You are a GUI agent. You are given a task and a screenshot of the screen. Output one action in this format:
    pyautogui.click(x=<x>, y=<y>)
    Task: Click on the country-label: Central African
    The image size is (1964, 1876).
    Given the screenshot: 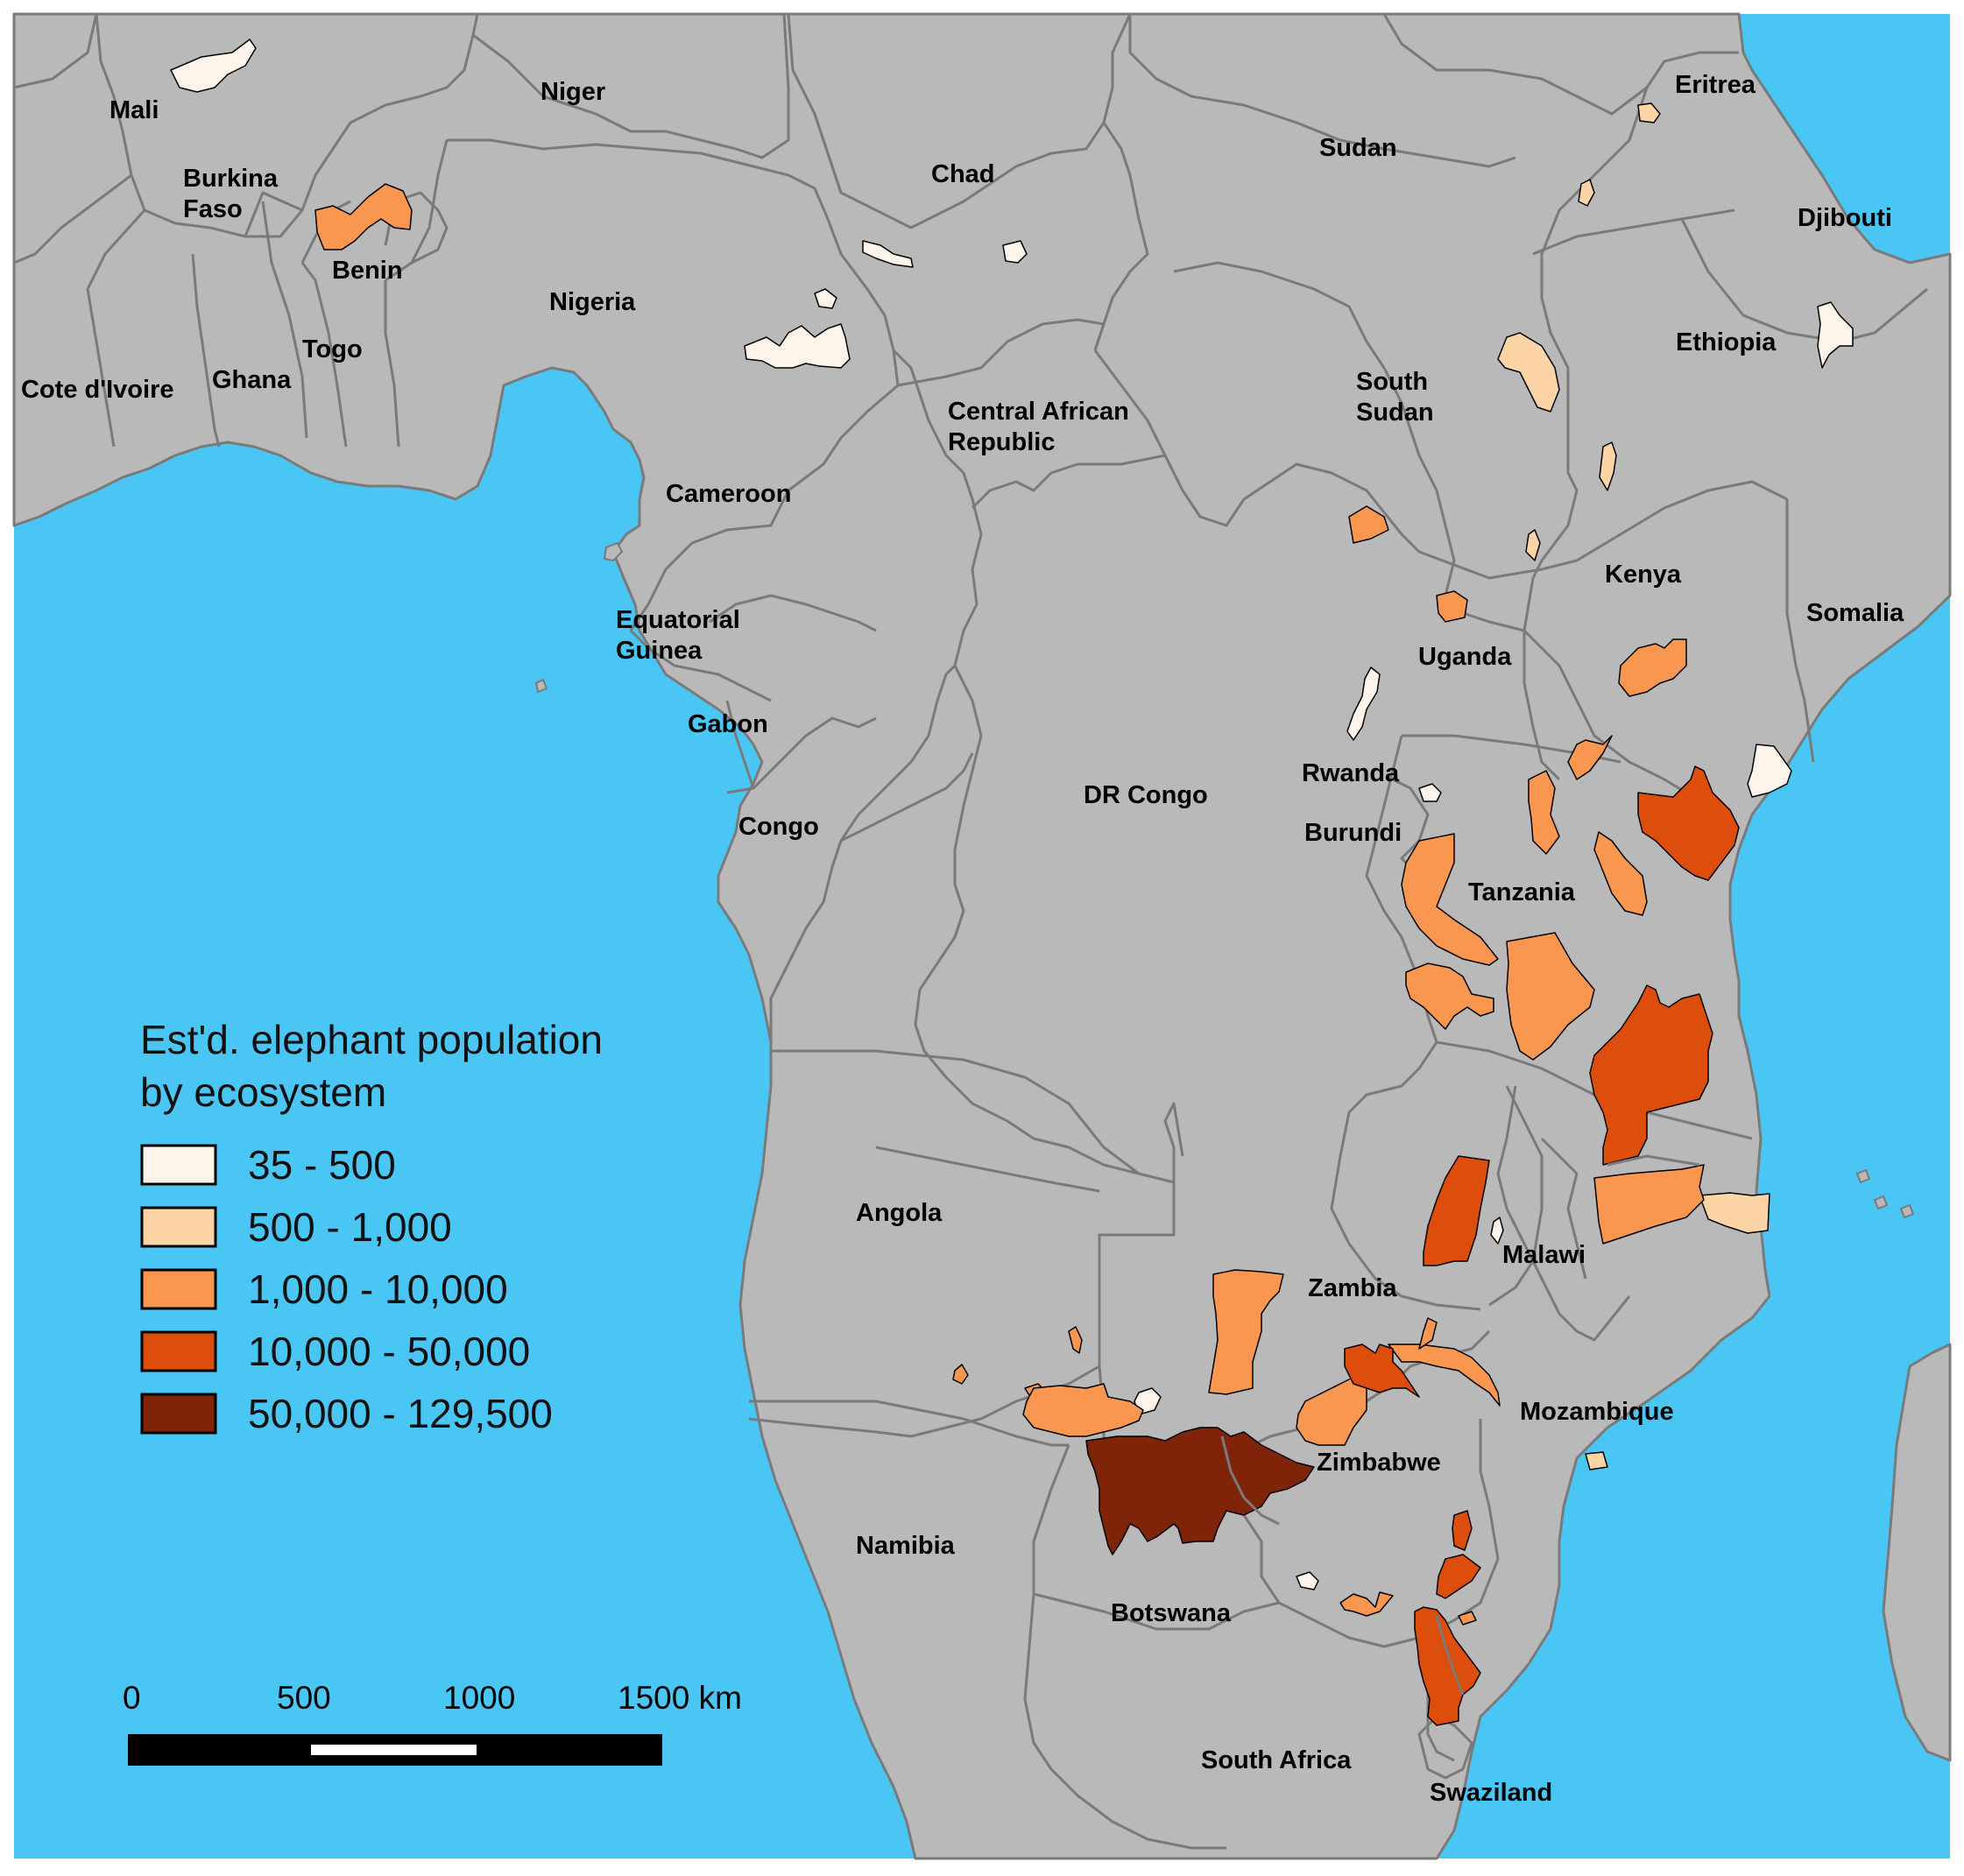 What is the action you would take?
    pyautogui.click(x=1038, y=412)
    